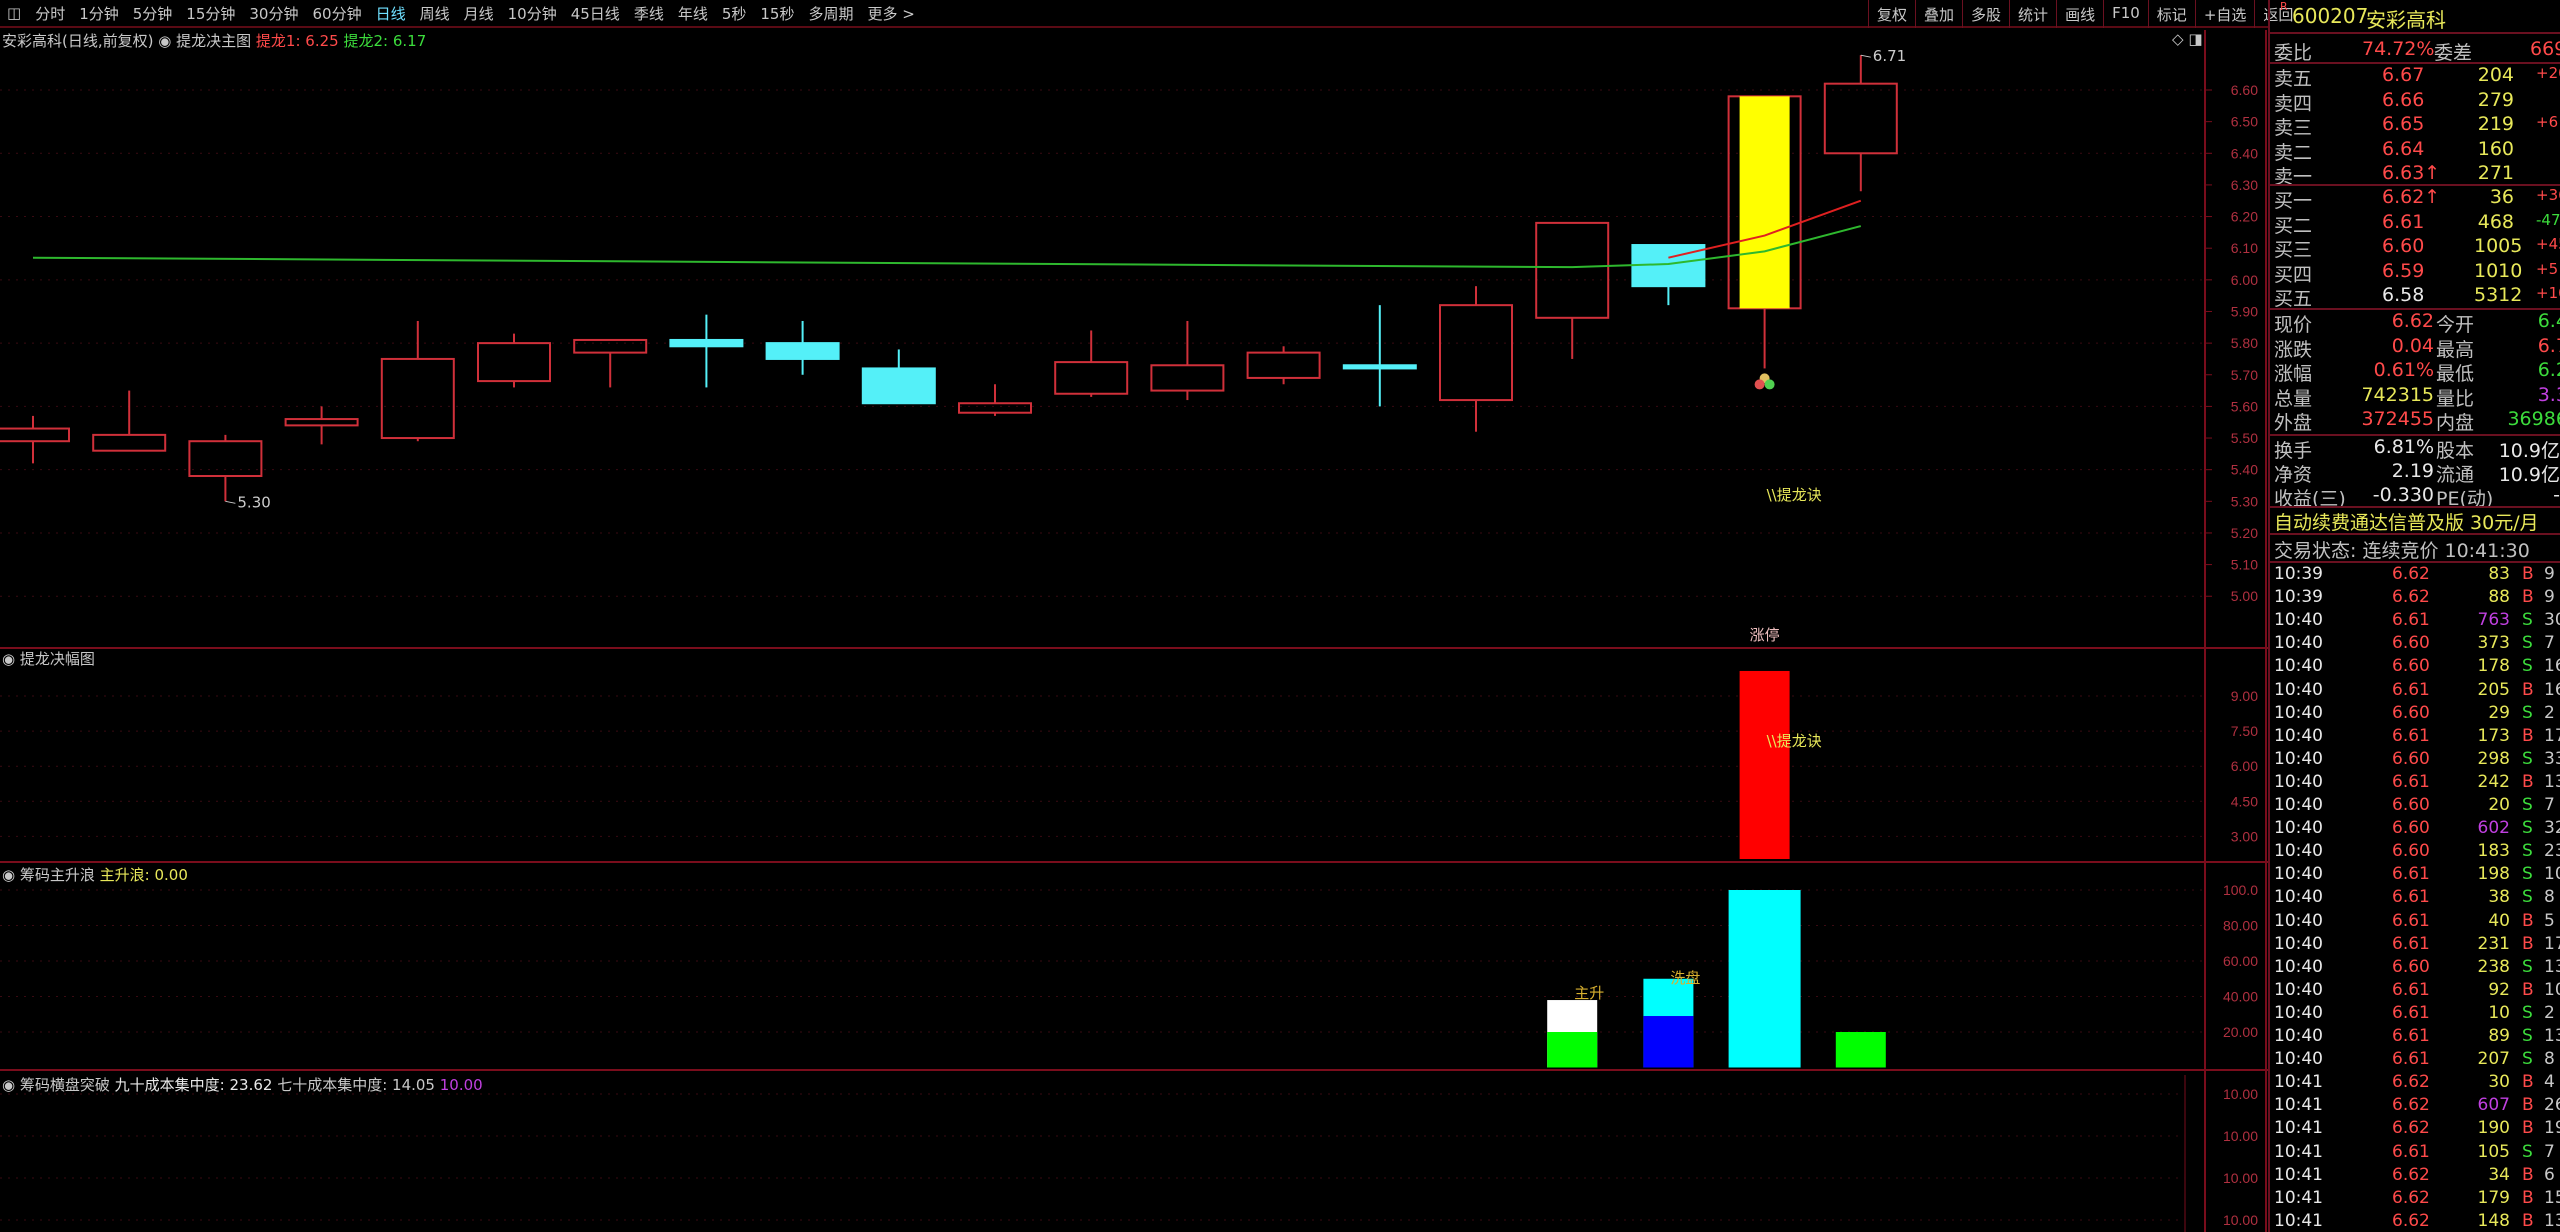  Describe the element at coordinates (777, 13) in the screenshot. I see `period-tab-14: 15秒` at that location.